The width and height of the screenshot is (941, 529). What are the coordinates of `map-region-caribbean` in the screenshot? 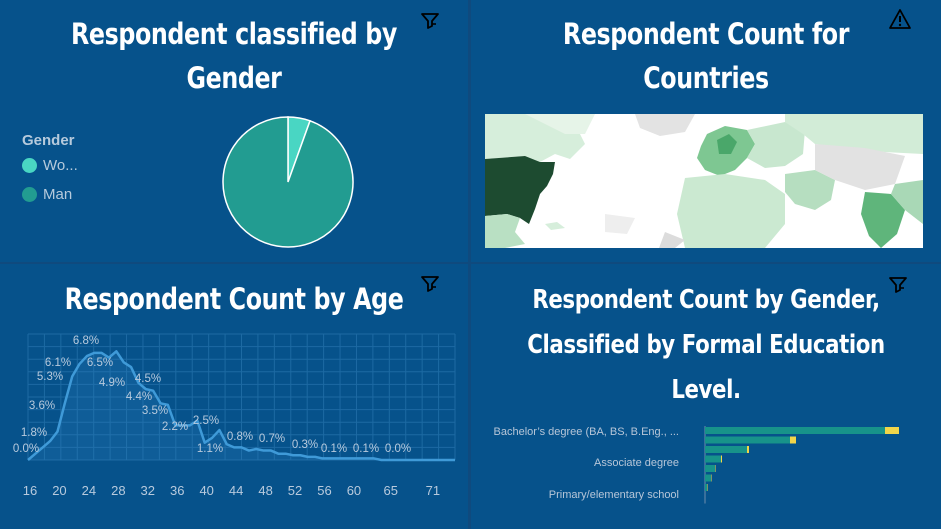 It's located at (555, 226).